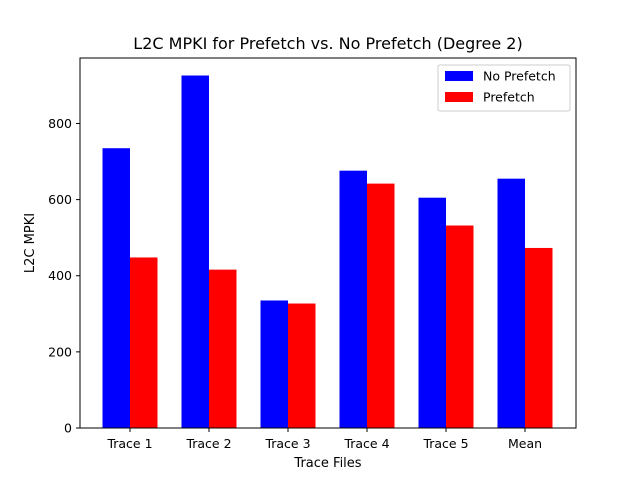 This screenshot has height=480, width=640. What do you see at coordinates (60, 275) in the screenshot?
I see `y-tick-label: 400` at bounding box center [60, 275].